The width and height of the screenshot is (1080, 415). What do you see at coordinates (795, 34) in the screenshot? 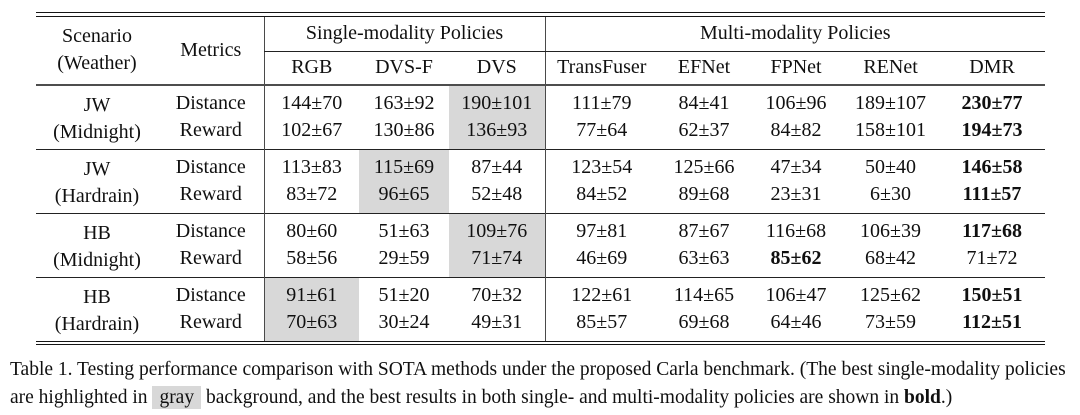
I see `header-group-multi: Multi-modality Policies` at bounding box center [795, 34].